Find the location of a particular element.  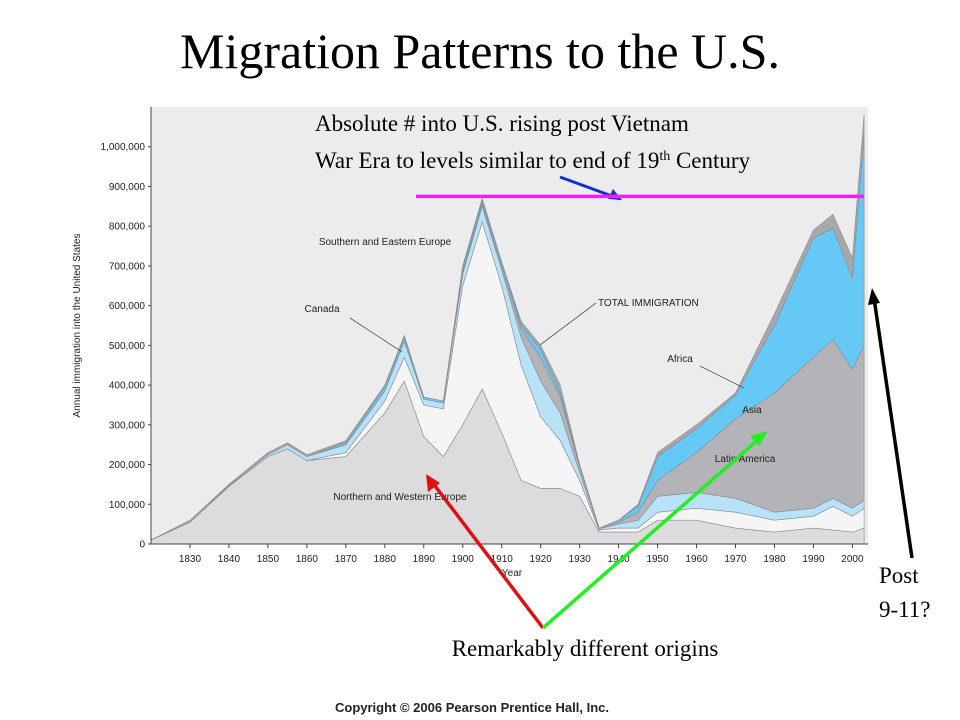

note-line: Absolute # into U.S. rising post Vietnam is located at coordinates (502, 123).